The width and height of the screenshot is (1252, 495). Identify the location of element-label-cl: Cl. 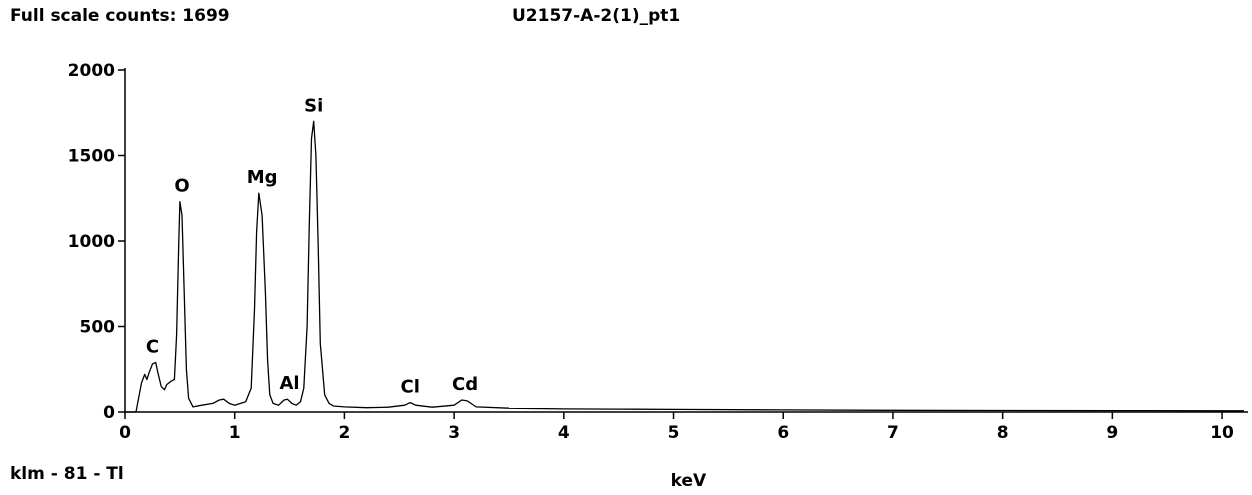
(410, 387).